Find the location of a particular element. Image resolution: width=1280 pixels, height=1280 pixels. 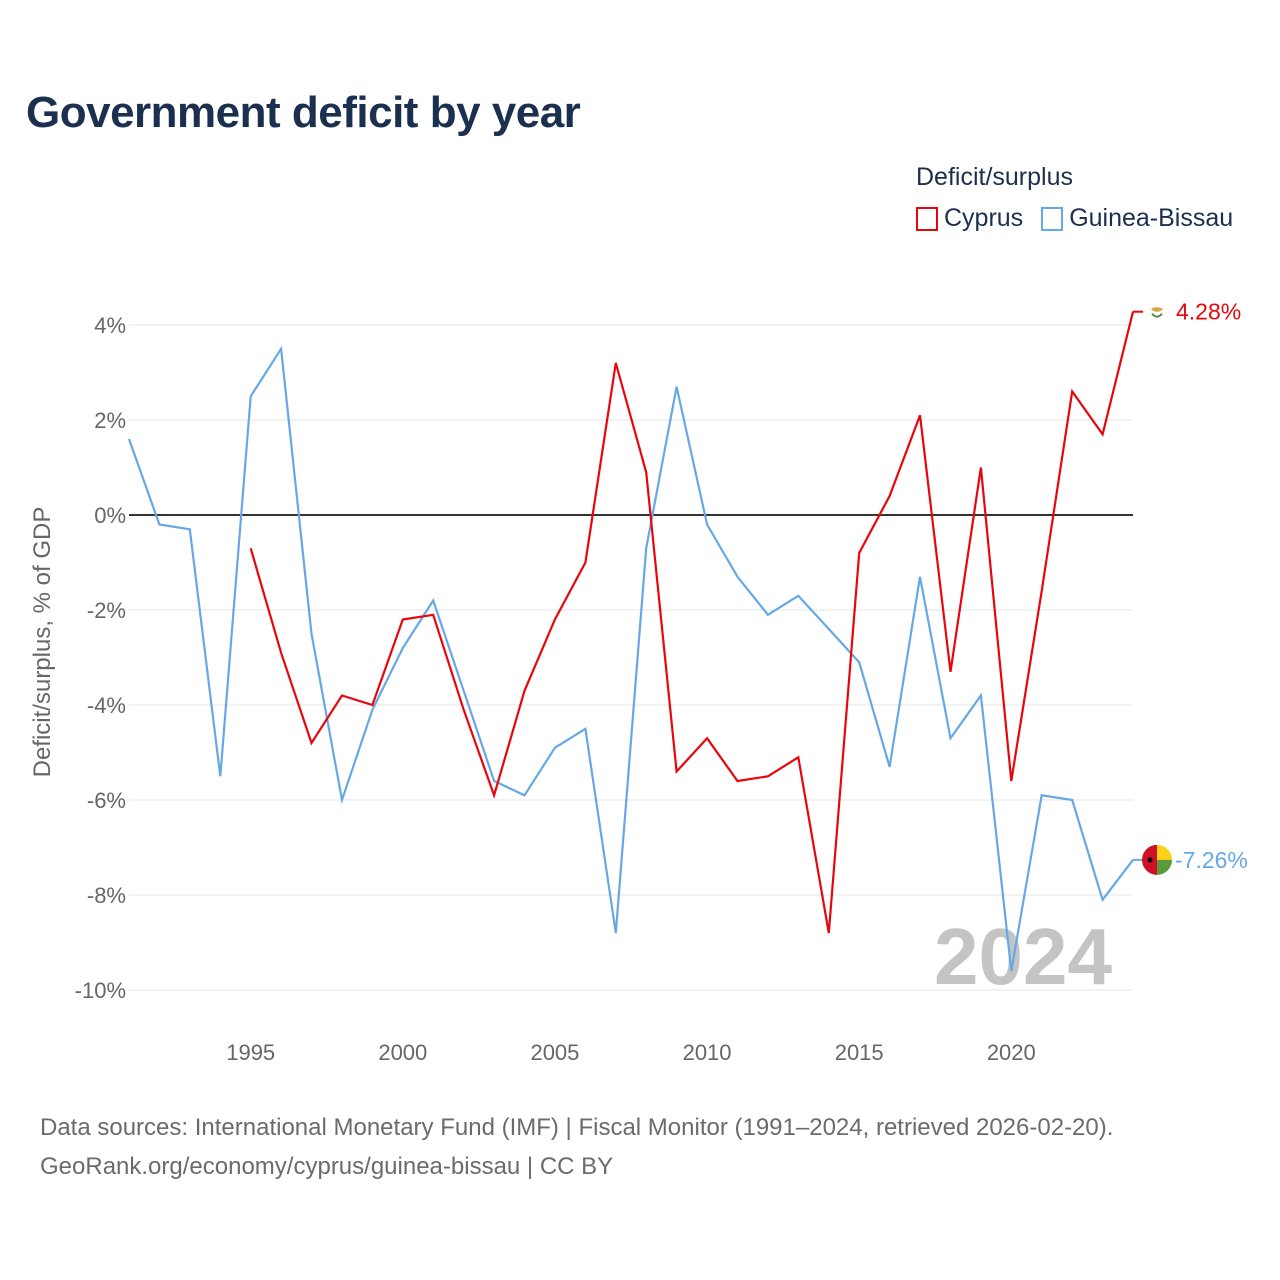

end-label-cyprus: 4.28% is located at coordinates (1208, 312).